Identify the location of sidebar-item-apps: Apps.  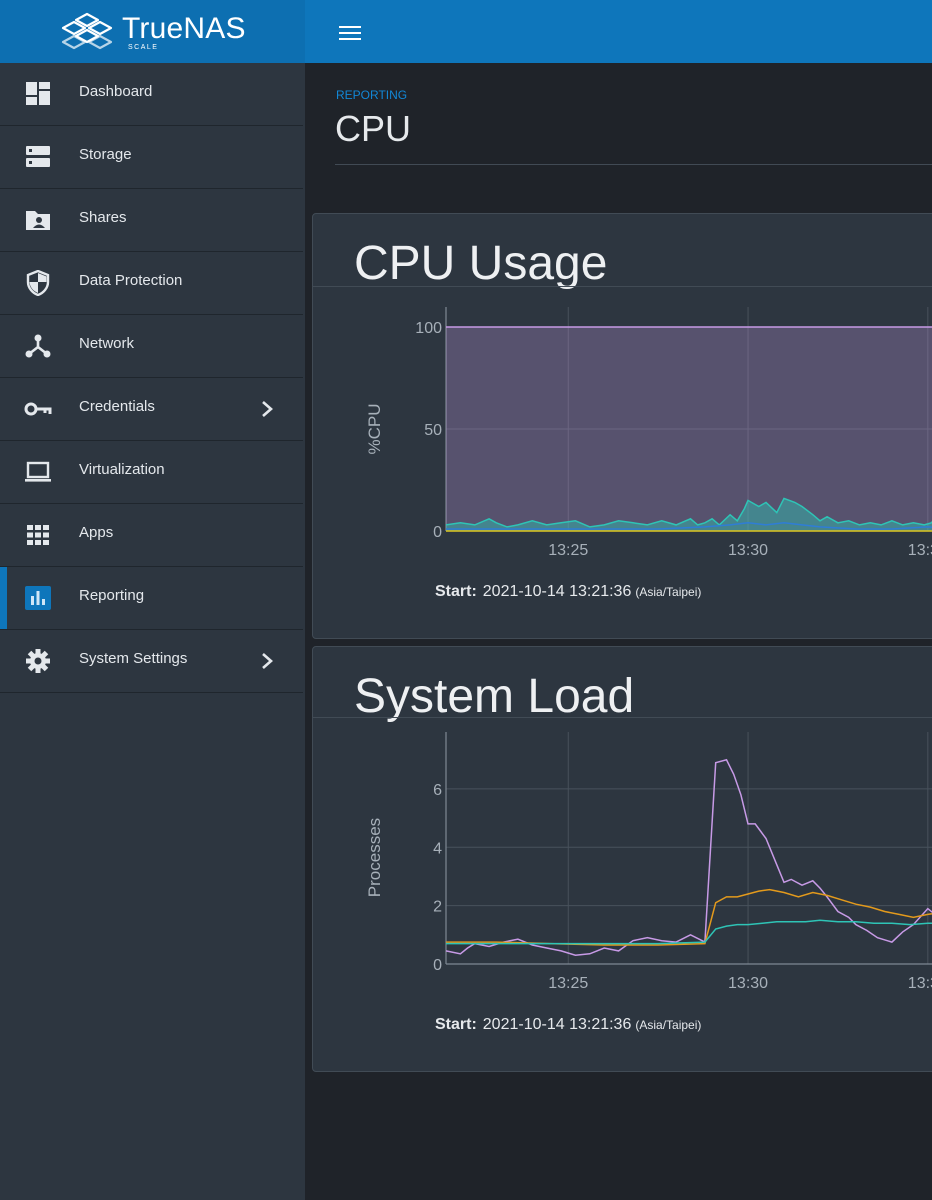
(151, 535).